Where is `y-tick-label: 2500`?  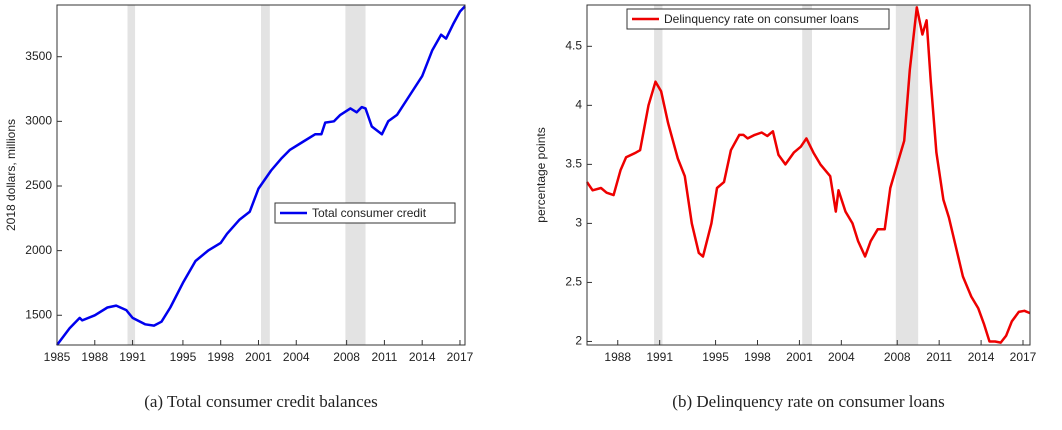
y-tick-label: 2500 is located at coordinates (38, 185).